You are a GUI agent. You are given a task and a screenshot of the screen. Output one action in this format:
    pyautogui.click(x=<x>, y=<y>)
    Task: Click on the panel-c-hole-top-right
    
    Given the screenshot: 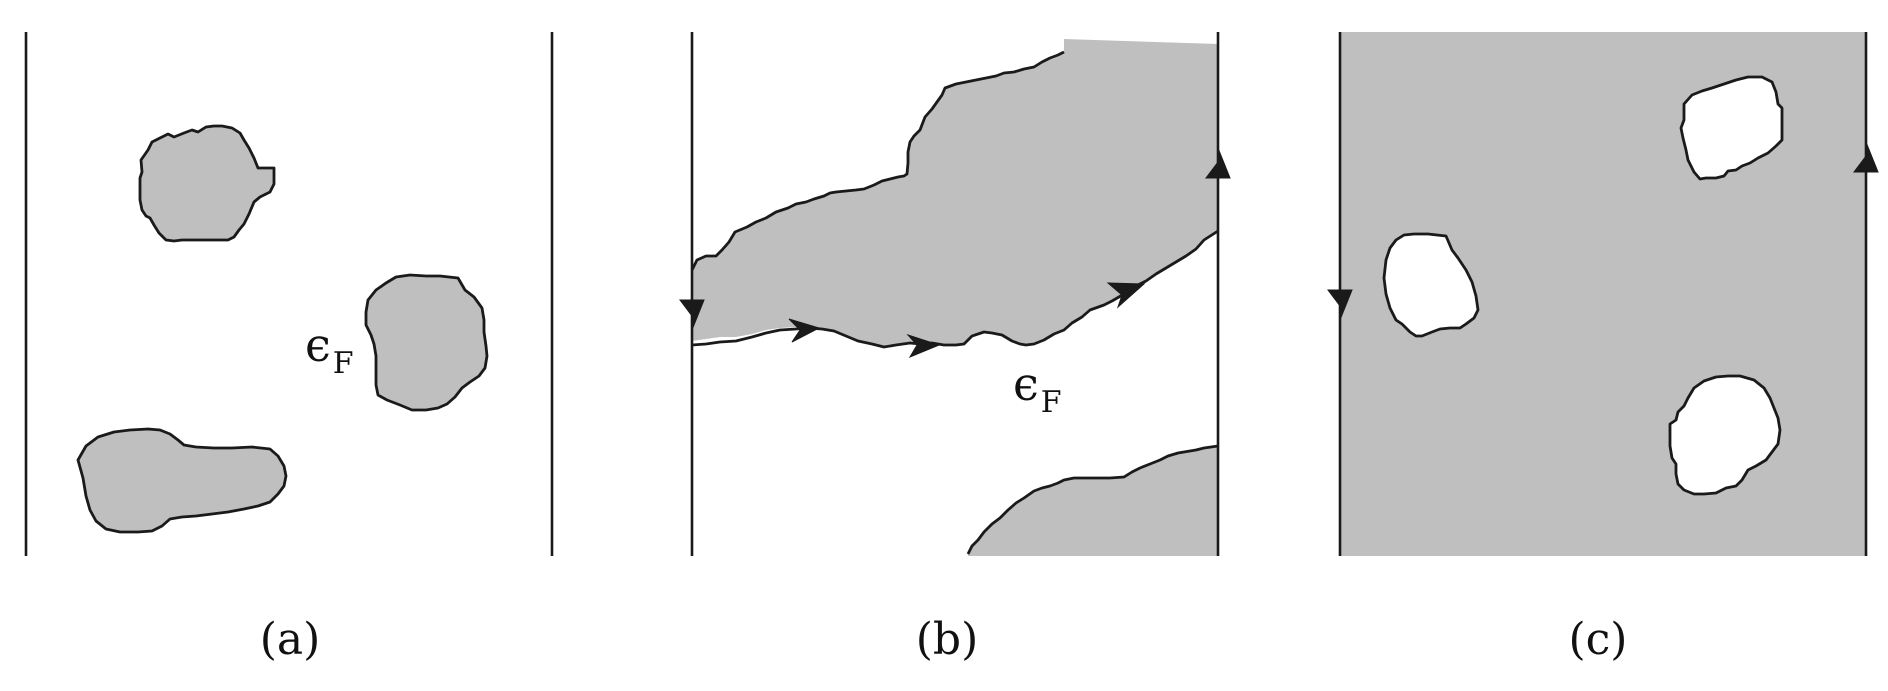 What is the action you would take?
    pyautogui.click(x=1731, y=128)
    